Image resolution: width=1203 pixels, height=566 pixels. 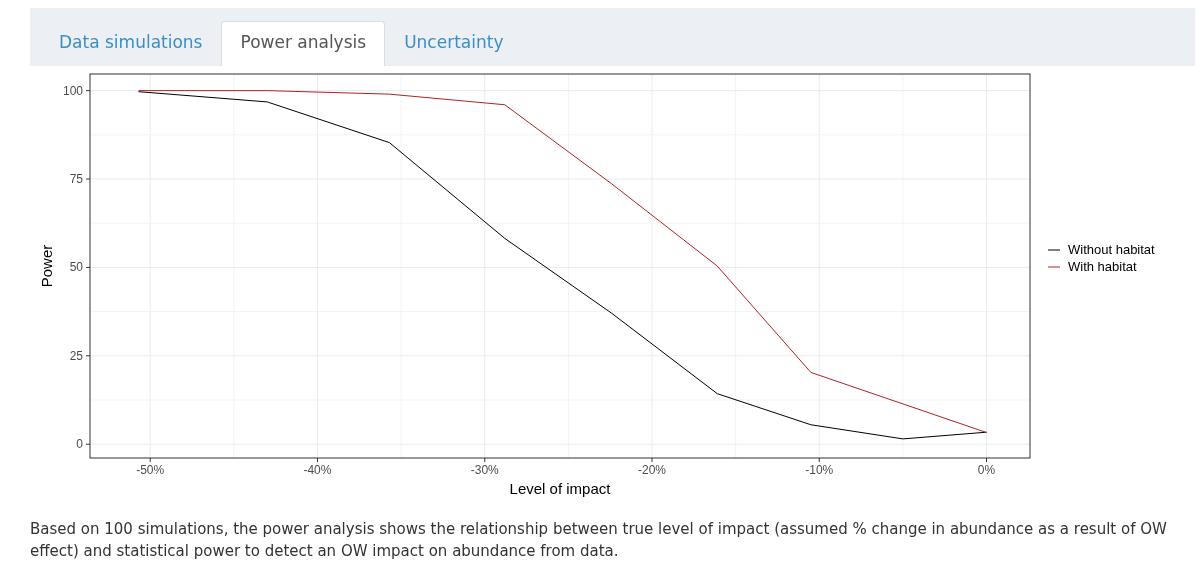 I want to click on x-axis-title: Level of impact, so click(x=560, y=488).